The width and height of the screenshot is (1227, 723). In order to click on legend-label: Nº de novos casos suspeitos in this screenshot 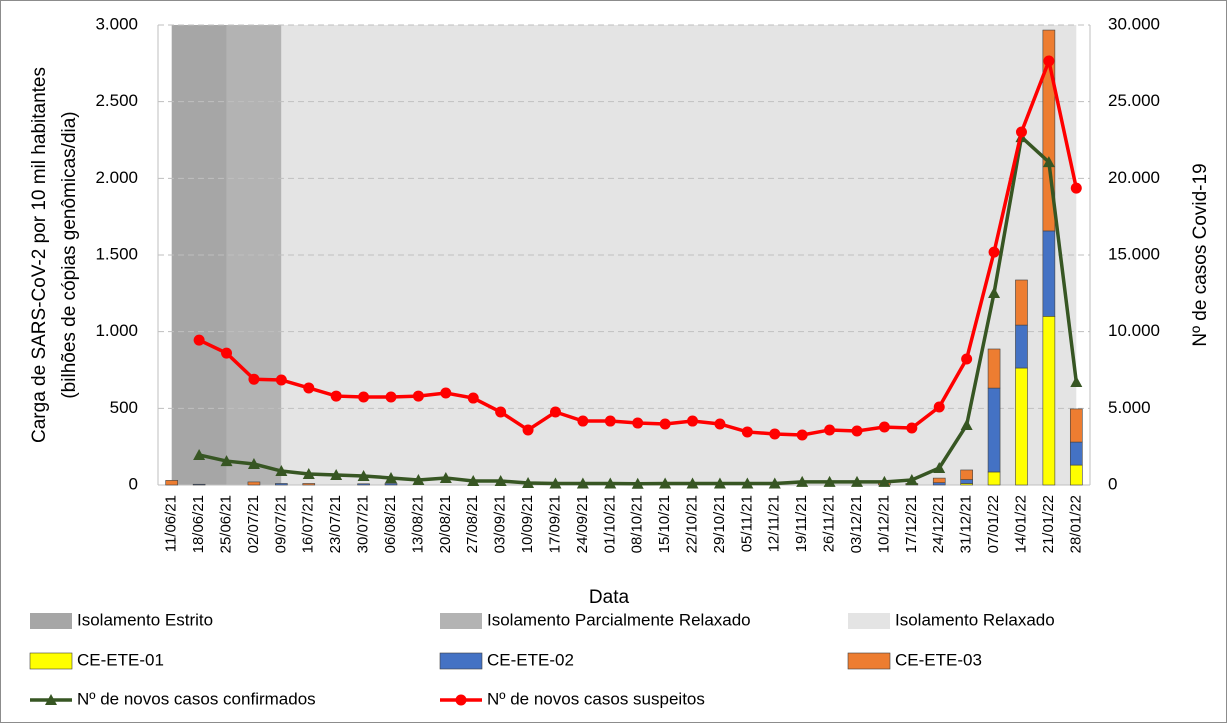, I will do `click(596, 698)`.